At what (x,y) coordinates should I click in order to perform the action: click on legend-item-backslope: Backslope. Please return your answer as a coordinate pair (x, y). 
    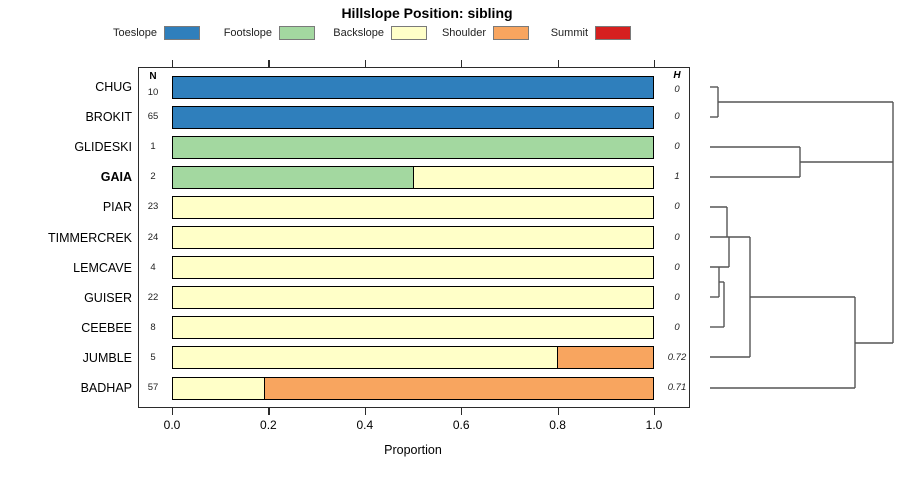
    Looking at the image, I should click on (367, 33).